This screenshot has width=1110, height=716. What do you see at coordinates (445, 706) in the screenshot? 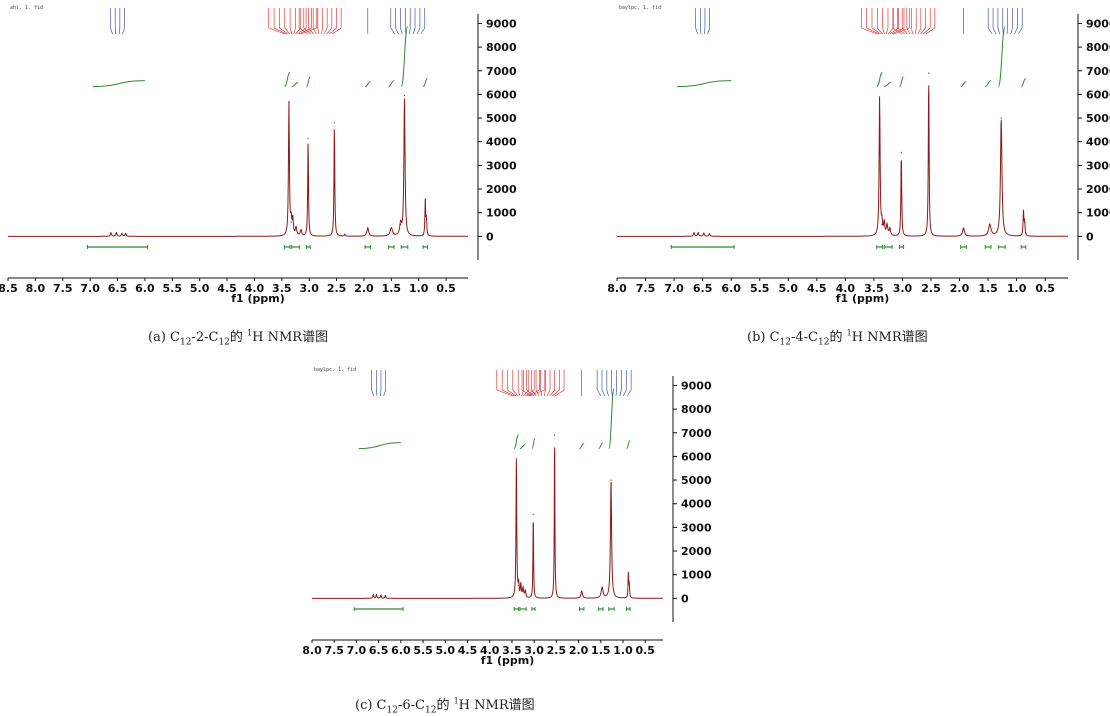
I see `caption-c: (c) C12-6-C12的 1H NMR谱图` at bounding box center [445, 706].